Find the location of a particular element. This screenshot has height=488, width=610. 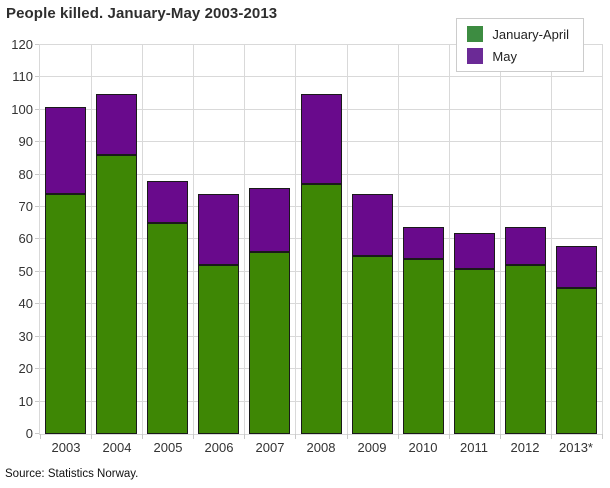

x-axis-label: 2009 is located at coordinates (372, 447).